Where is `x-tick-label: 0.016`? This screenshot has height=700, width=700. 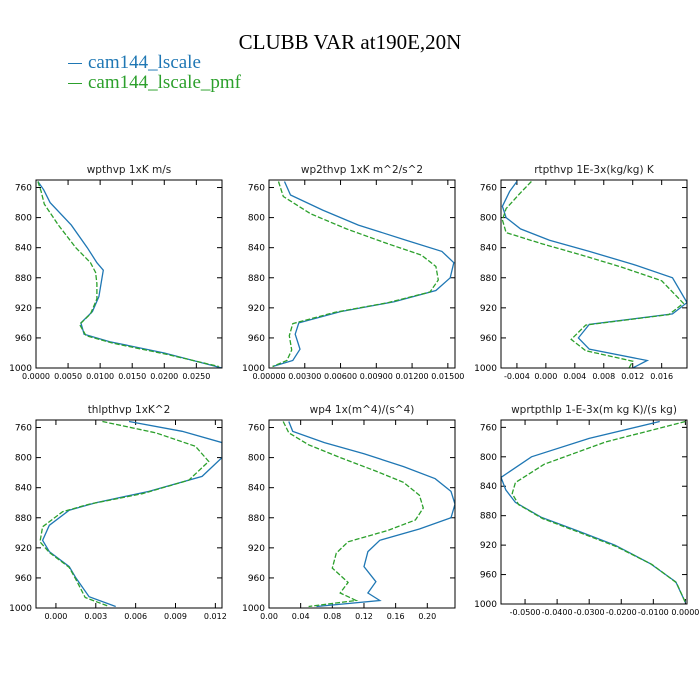
x-tick-label: 0.016 is located at coordinates (661, 376).